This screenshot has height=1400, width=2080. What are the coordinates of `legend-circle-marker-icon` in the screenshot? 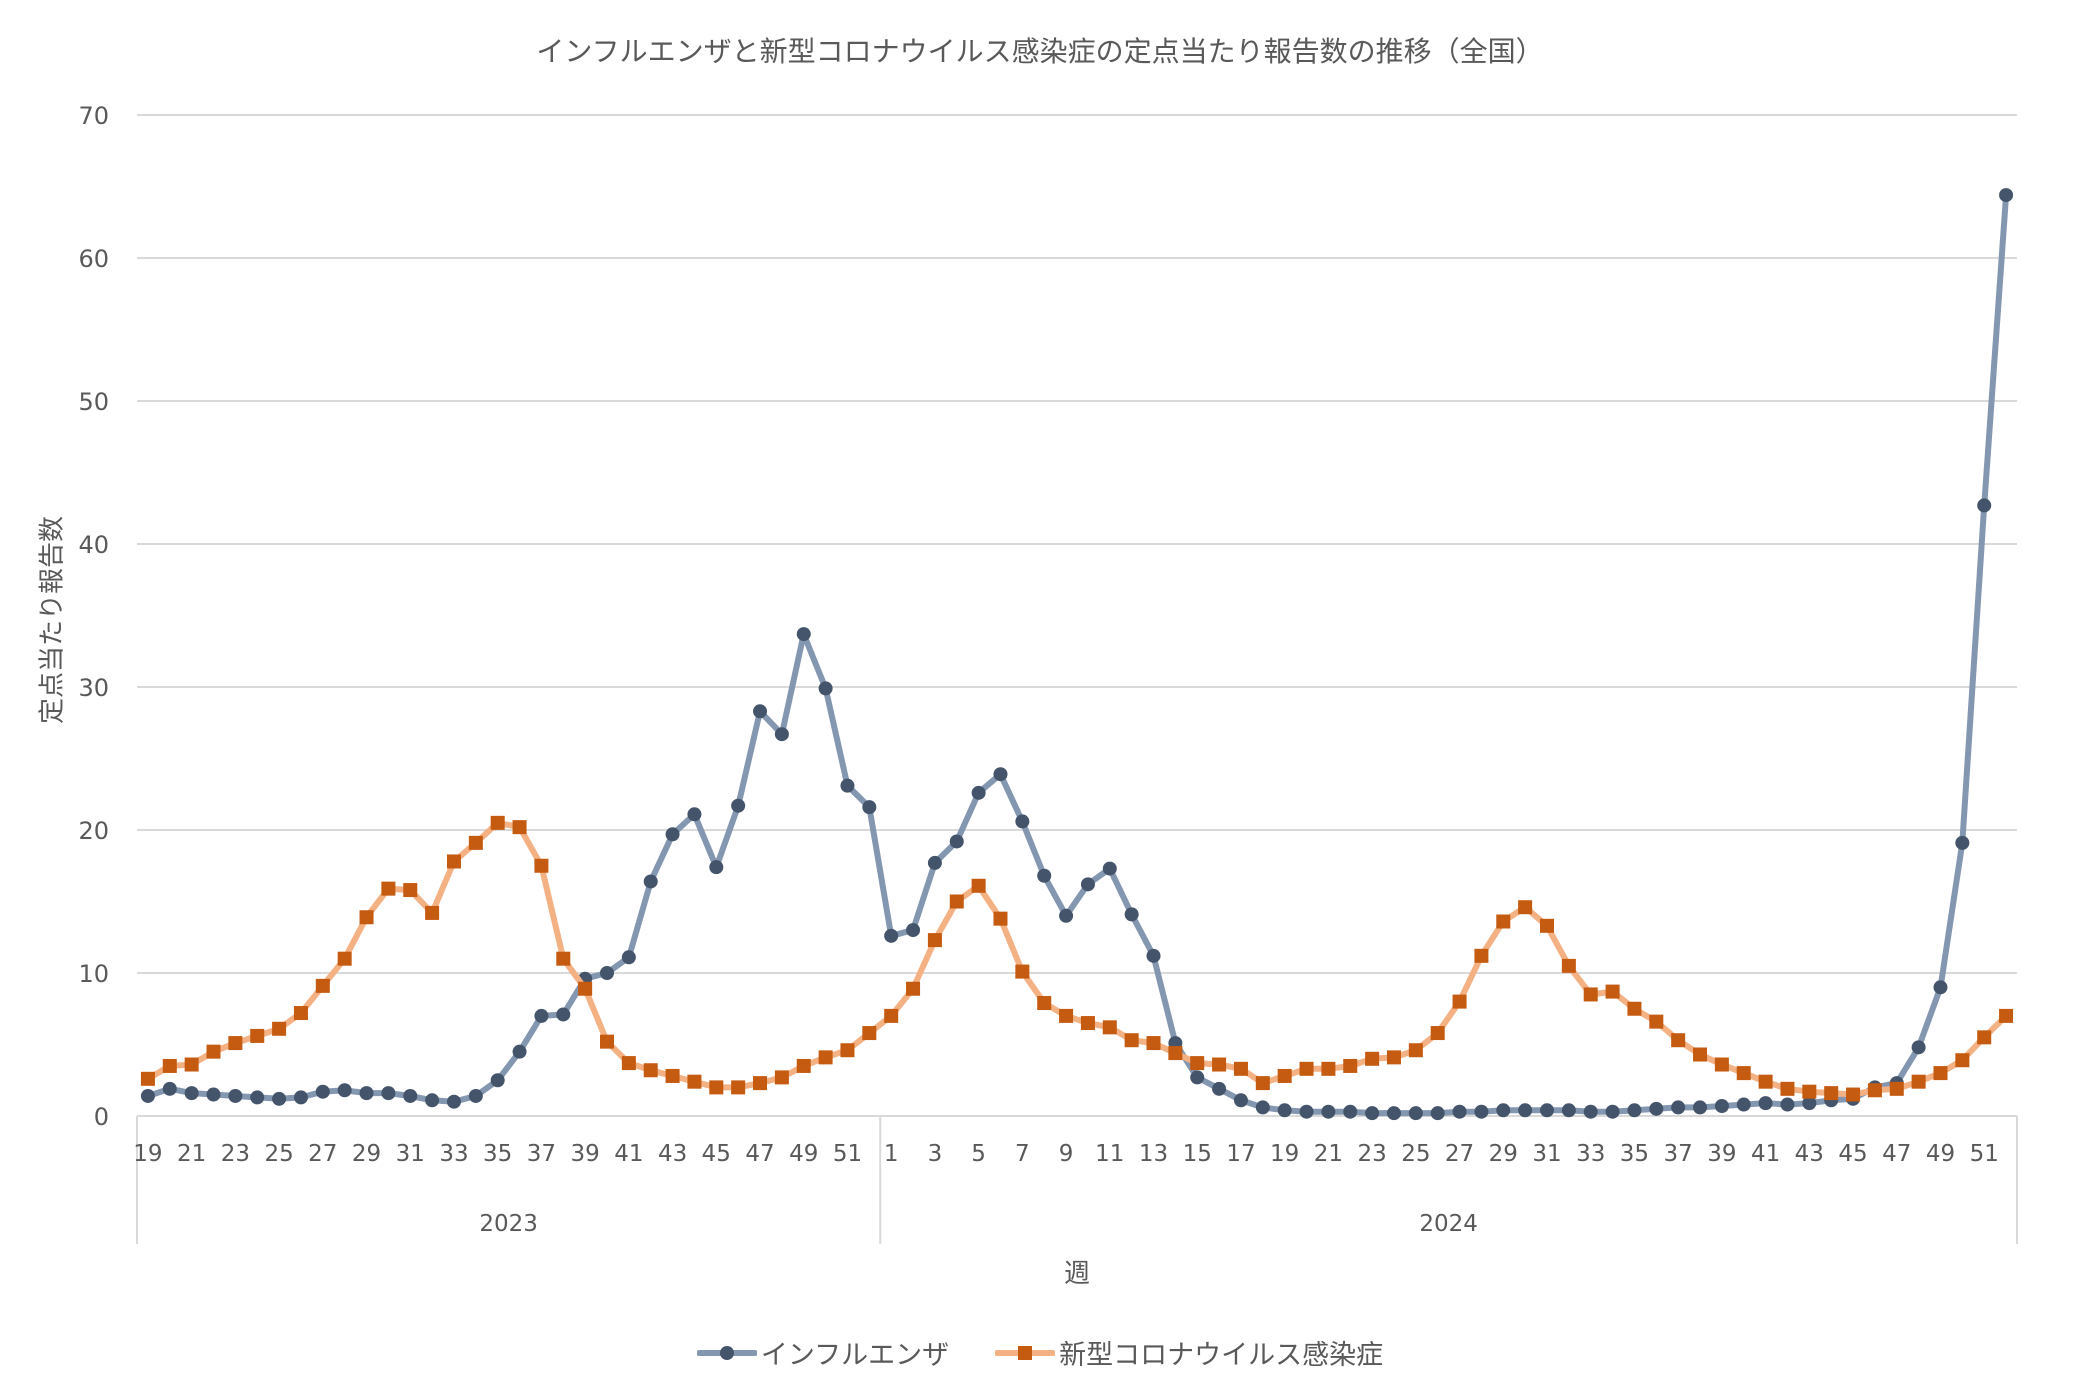 It's located at (726, 1352).